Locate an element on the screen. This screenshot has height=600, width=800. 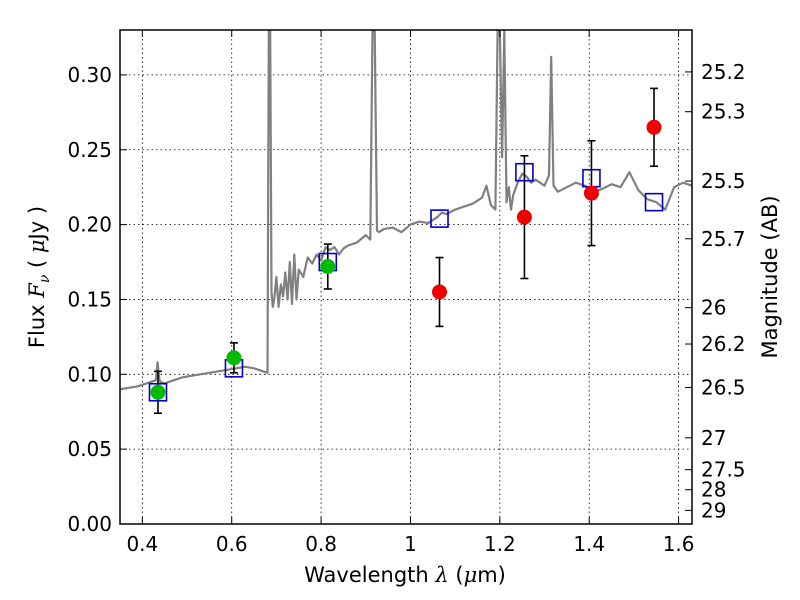
x-tick-label: 1.2 is located at coordinates (500, 544).